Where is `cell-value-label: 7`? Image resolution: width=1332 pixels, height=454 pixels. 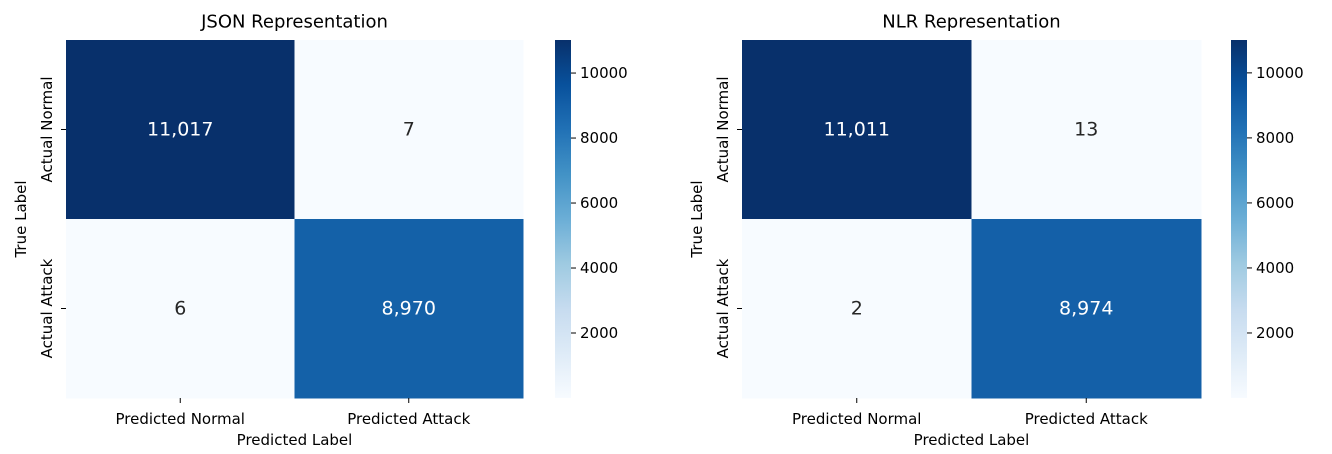
cell-value-label: 7 is located at coordinates (409, 130).